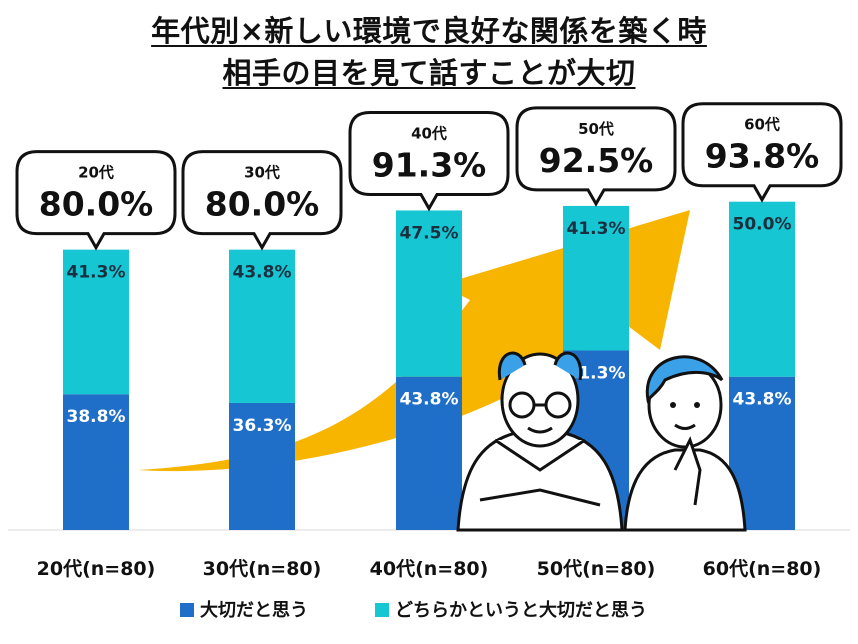 The width and height of the screenshot is (858, 644). I want to click on chart-title-line-2: 相手の目を見て話すことが大切, so click(429, 73).